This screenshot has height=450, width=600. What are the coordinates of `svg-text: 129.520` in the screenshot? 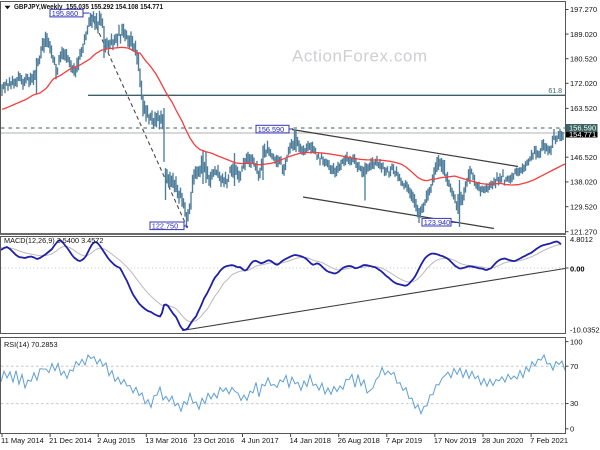 It's located at (583, 206).